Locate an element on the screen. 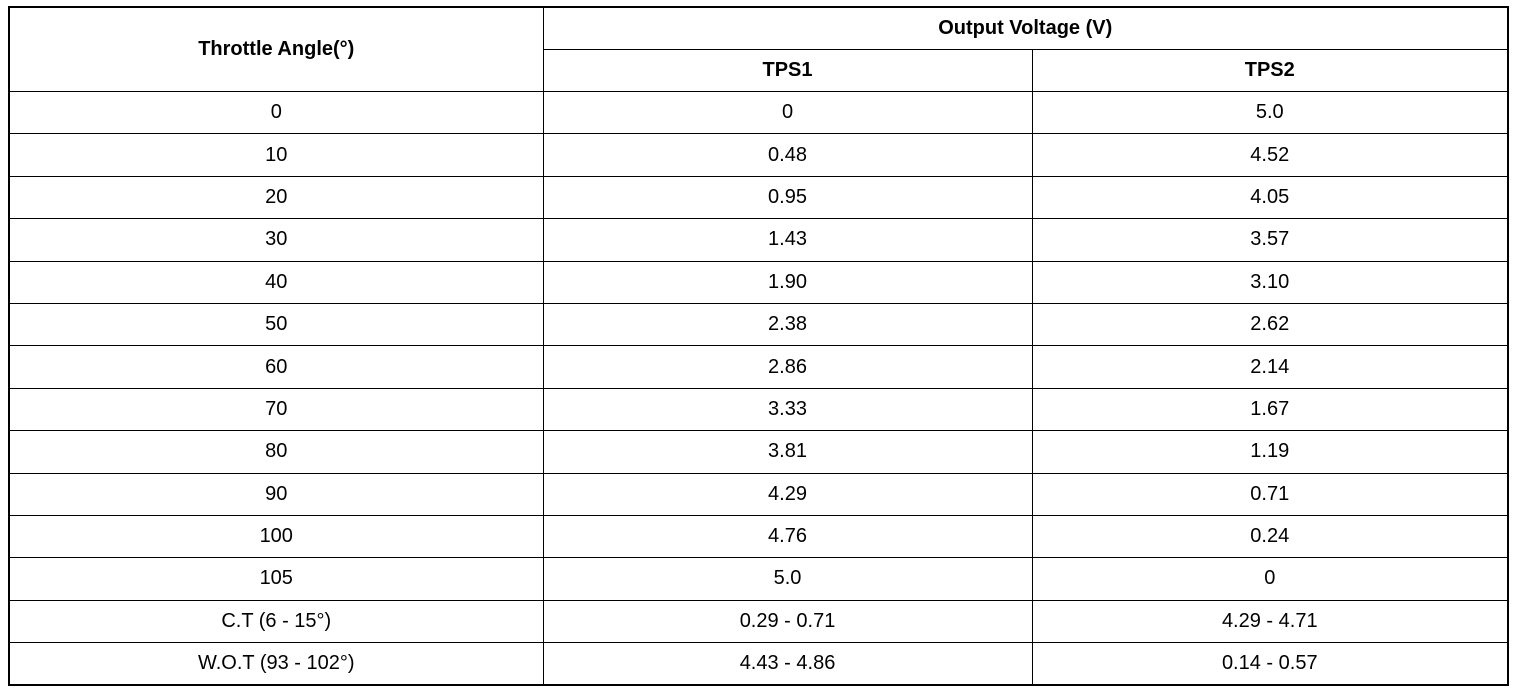  table-cell: 60 is located at coordinates (276, 367).